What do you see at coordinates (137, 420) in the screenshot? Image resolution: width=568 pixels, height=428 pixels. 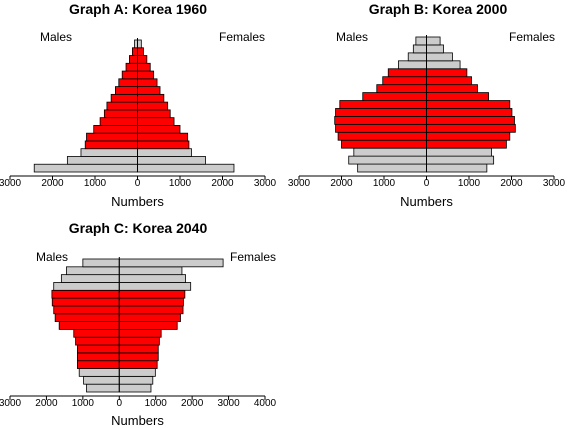 I see `x-axis-label: Numbers` at bounding box center [137, 420].